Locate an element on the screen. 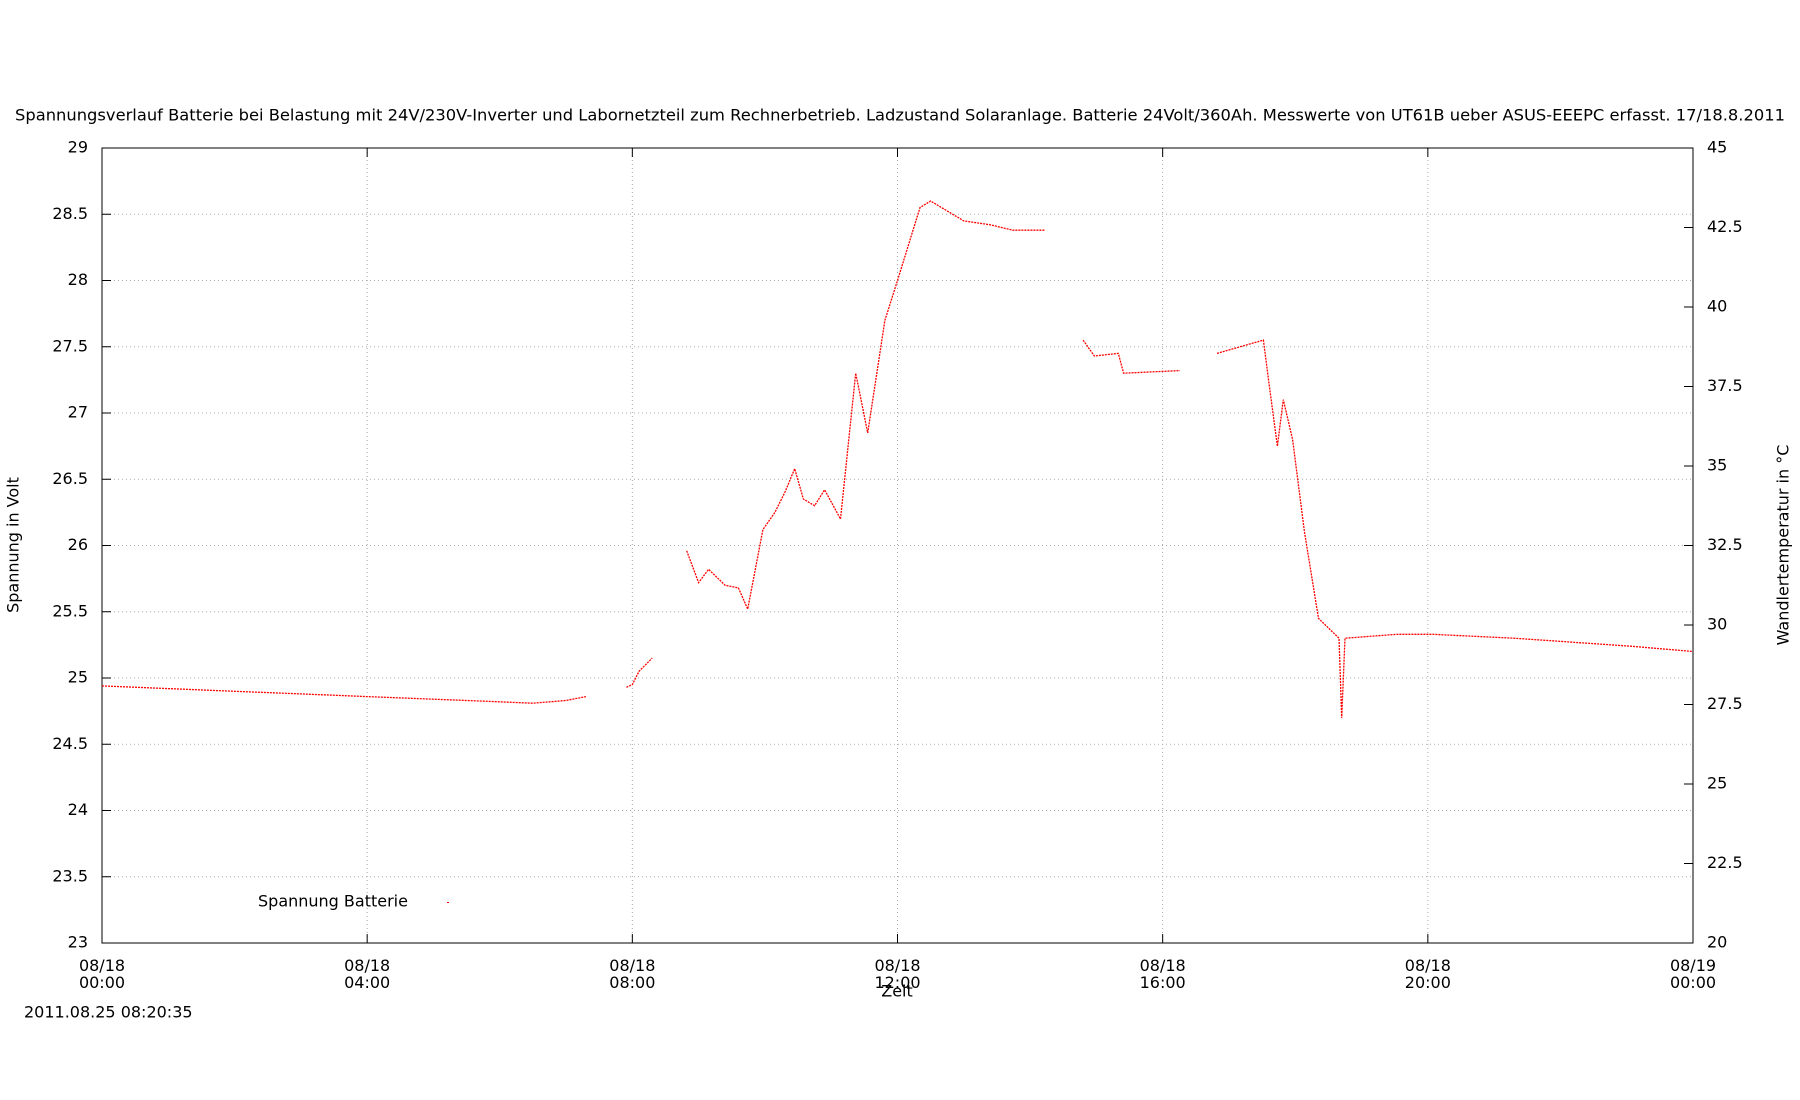 The image size is (1800, 1100). y-tick-label: 26 is located at coordinates (78, 544).